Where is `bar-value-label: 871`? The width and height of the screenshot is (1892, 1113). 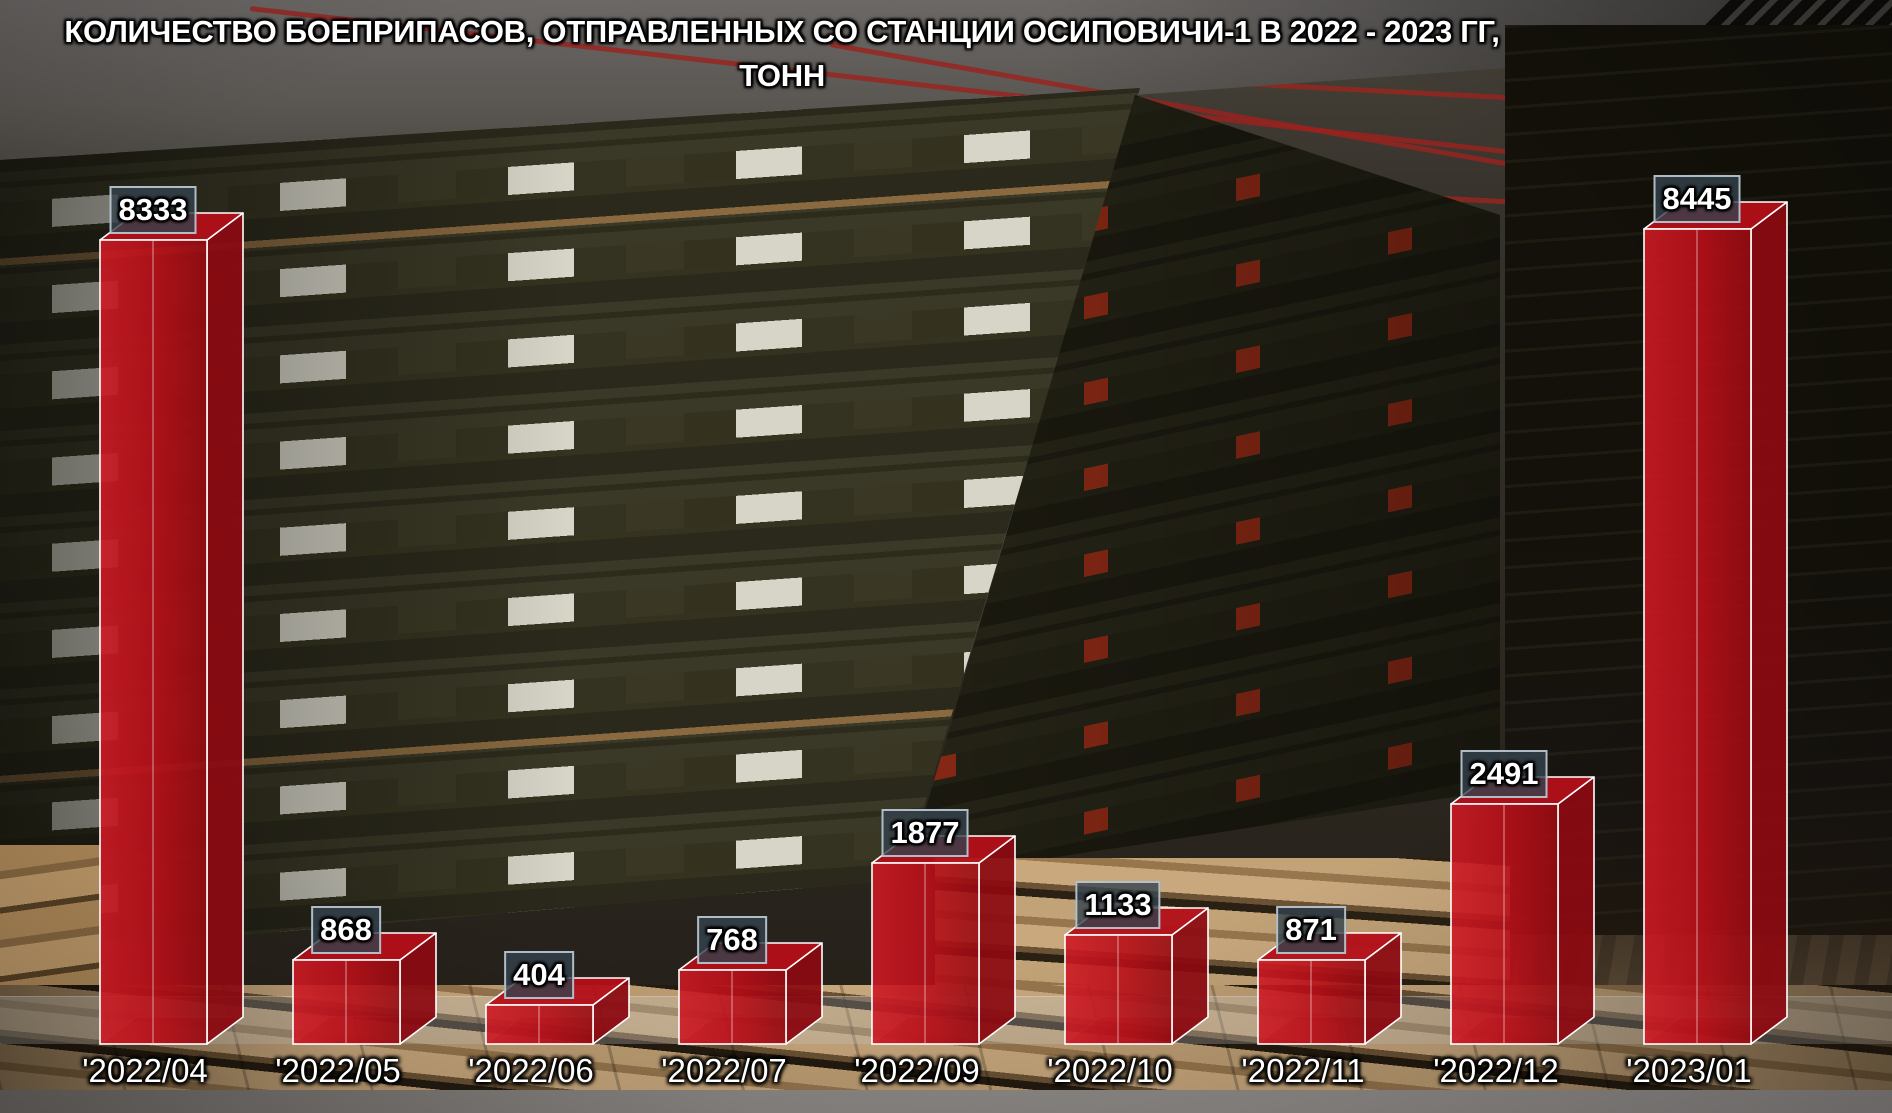 bar-value-label: 871 is located at coordinates (1311, 930).